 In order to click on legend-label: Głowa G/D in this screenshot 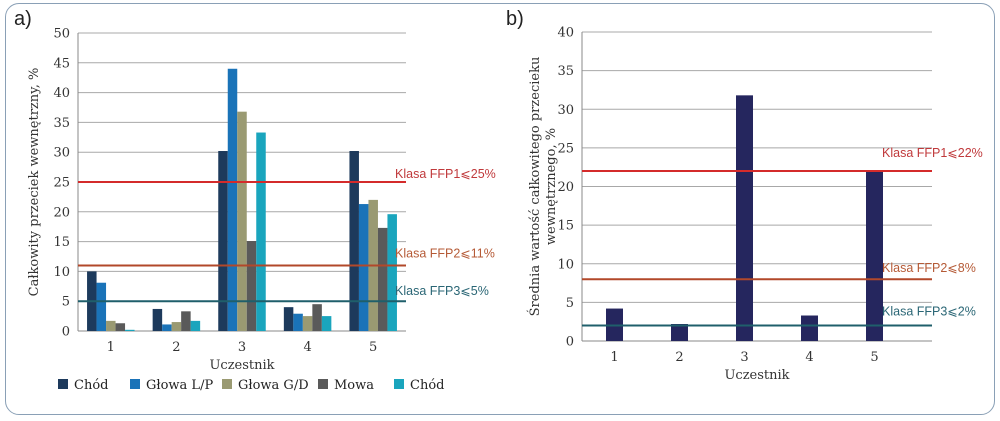, I will do `click(273, 385)`.